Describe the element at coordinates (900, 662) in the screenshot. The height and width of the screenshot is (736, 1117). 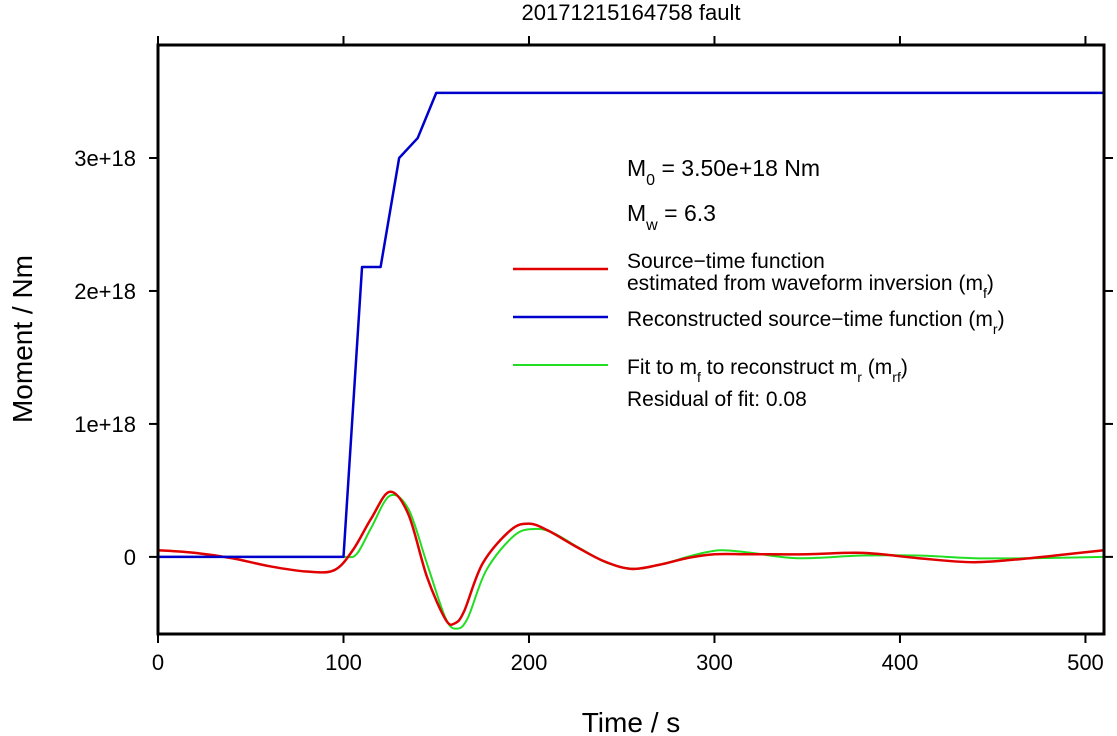
I see `x-tick-label: 400` at that location.